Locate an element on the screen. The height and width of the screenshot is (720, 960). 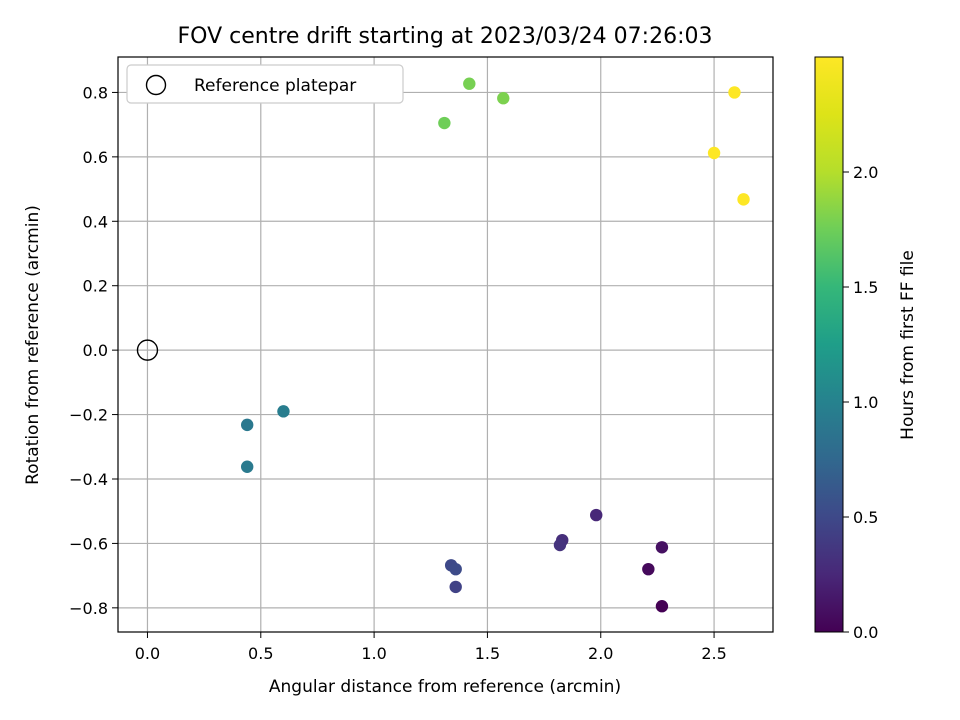
legend-label: Reference platepar is located at coordinates (275, 86).